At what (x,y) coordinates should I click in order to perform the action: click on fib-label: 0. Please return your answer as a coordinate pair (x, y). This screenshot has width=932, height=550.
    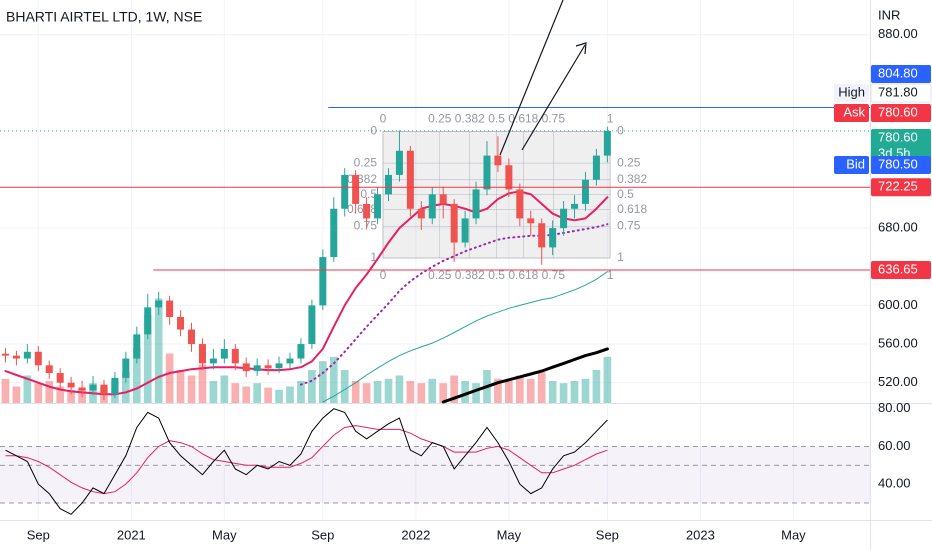
    Looking at the image, I should click on (373, 131).